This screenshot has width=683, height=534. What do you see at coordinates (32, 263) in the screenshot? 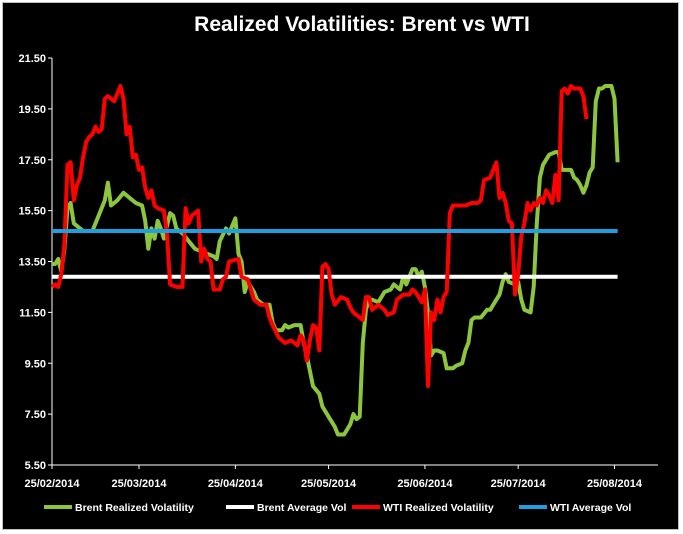
I see `y-tick-label: 13.50` at bounding box center [32, 263].